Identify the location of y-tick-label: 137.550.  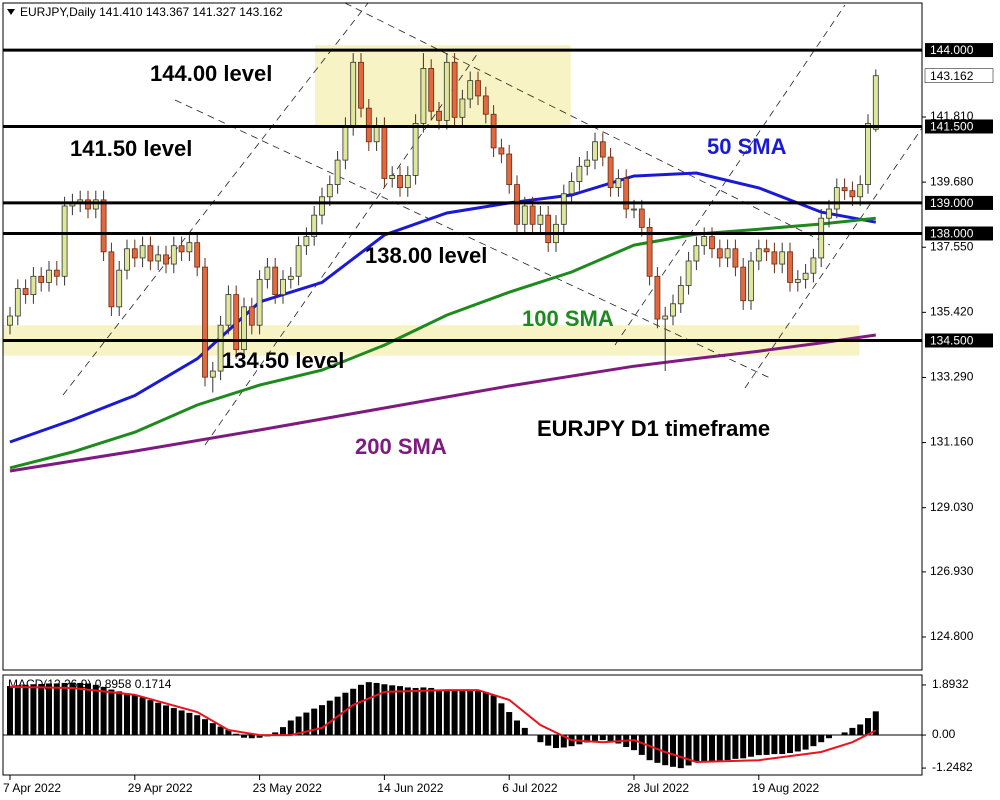
(952, 246).